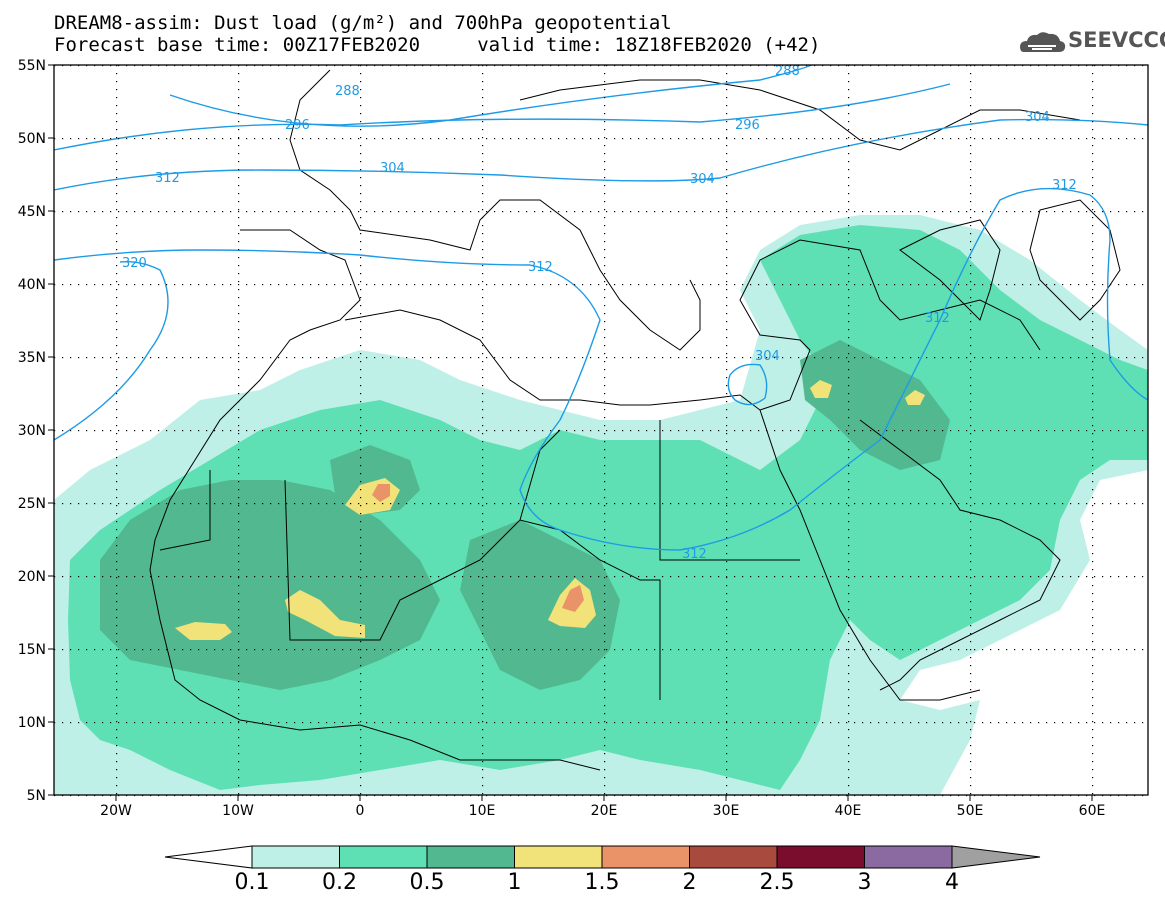 This screenshot has height=907, width=1165. What do you see at coordinates (32, 431) in the screenshot?
I see `latitude-label: 30N` at bounding box center [32, 431].